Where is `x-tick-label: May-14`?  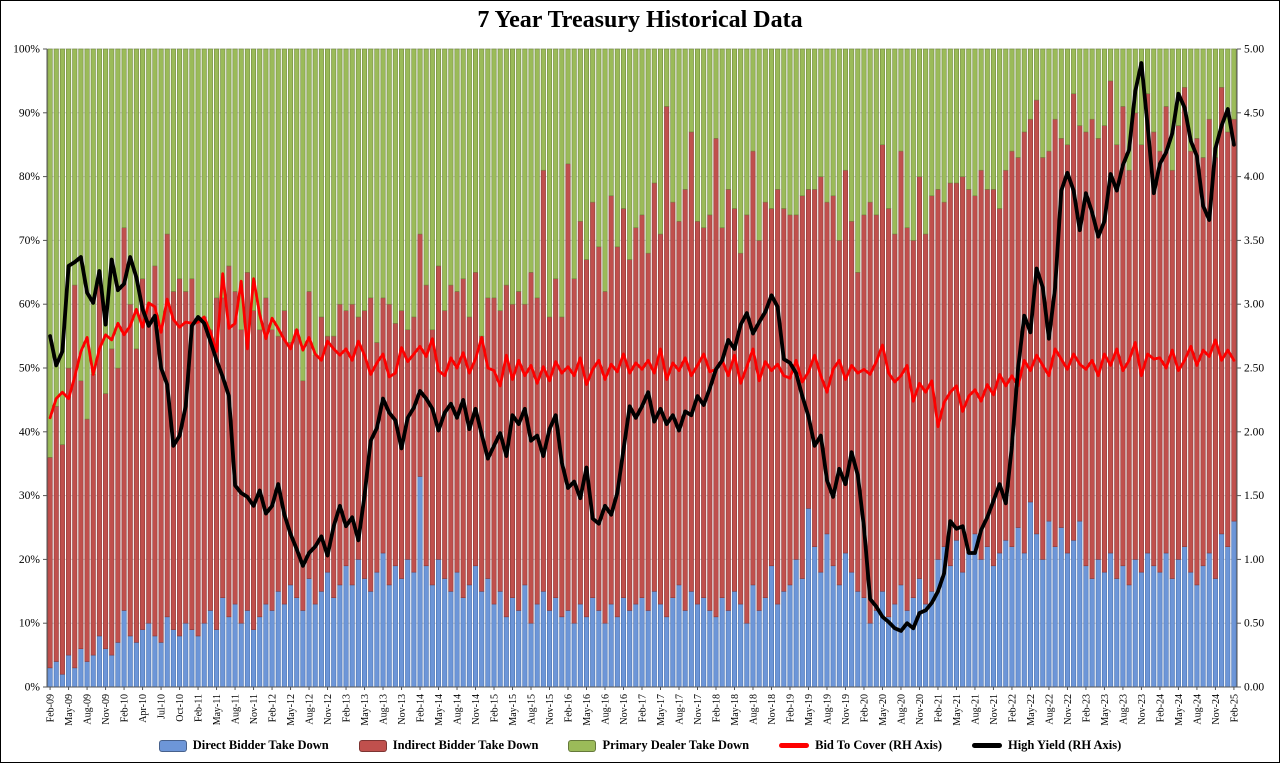 x-tick-label: May-14 is located at coordinates (439, 710).